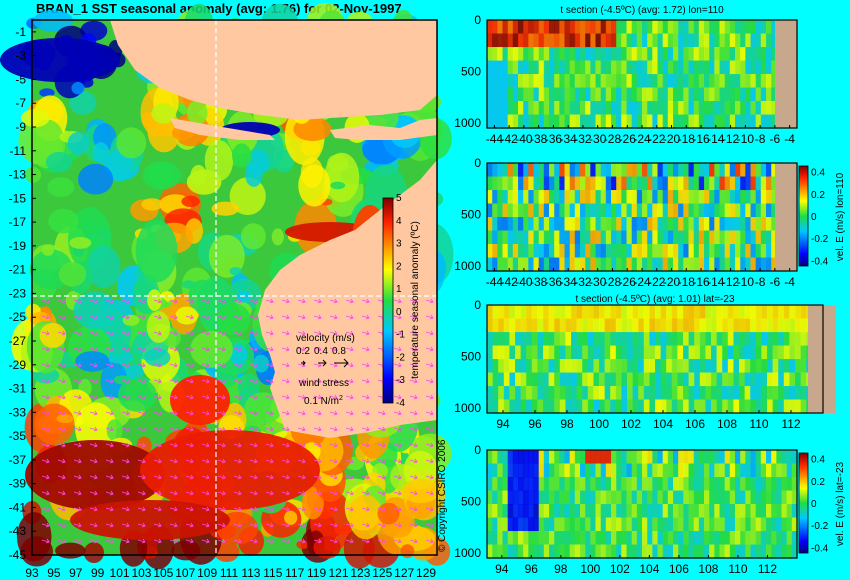 The height and width of the screenshot is (580, 850). I want to click on land-java, so click(222, 129).